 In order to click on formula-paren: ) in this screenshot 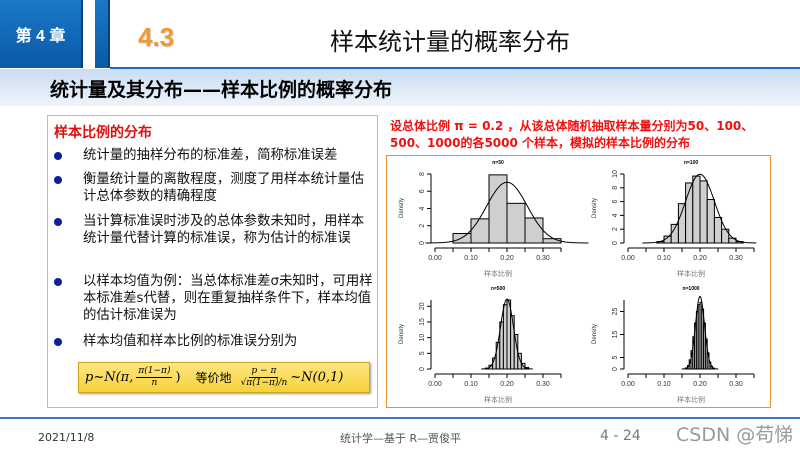, I will do `click(178, 377)`.